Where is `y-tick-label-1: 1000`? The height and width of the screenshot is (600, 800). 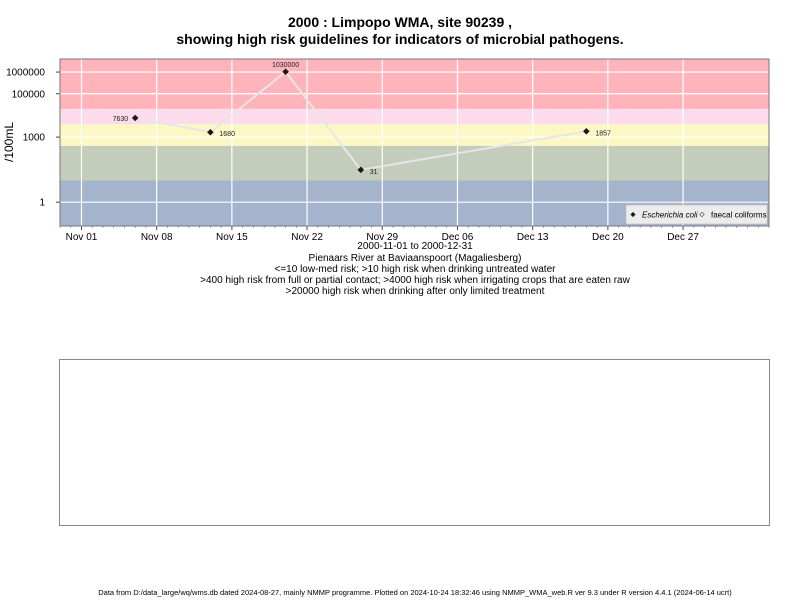
y-tick-label-1: 1000 is located at coordinates (34, 138).